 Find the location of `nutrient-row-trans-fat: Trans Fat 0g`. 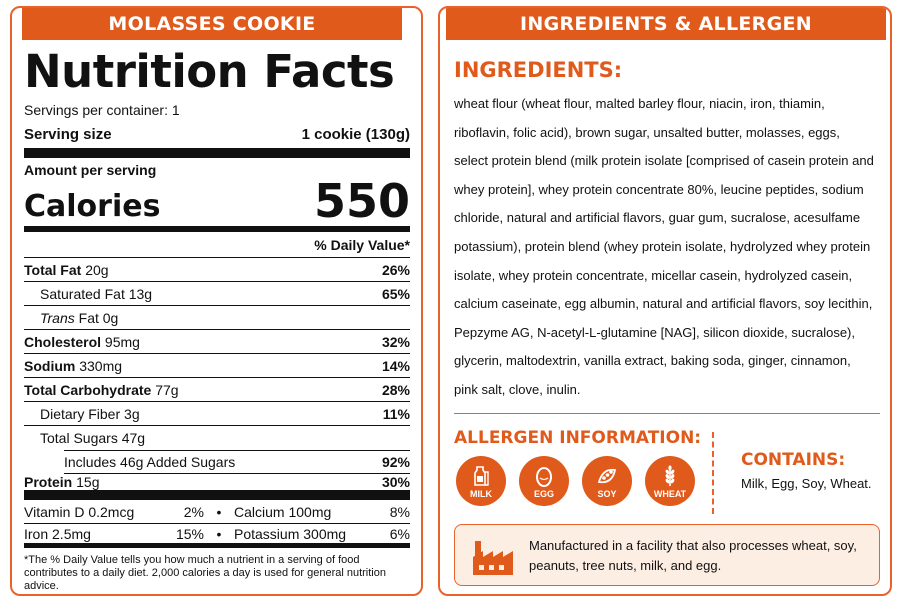

nutrient-row-trans-fat: Trans Fat 0g is located at coordinates (217, 318).